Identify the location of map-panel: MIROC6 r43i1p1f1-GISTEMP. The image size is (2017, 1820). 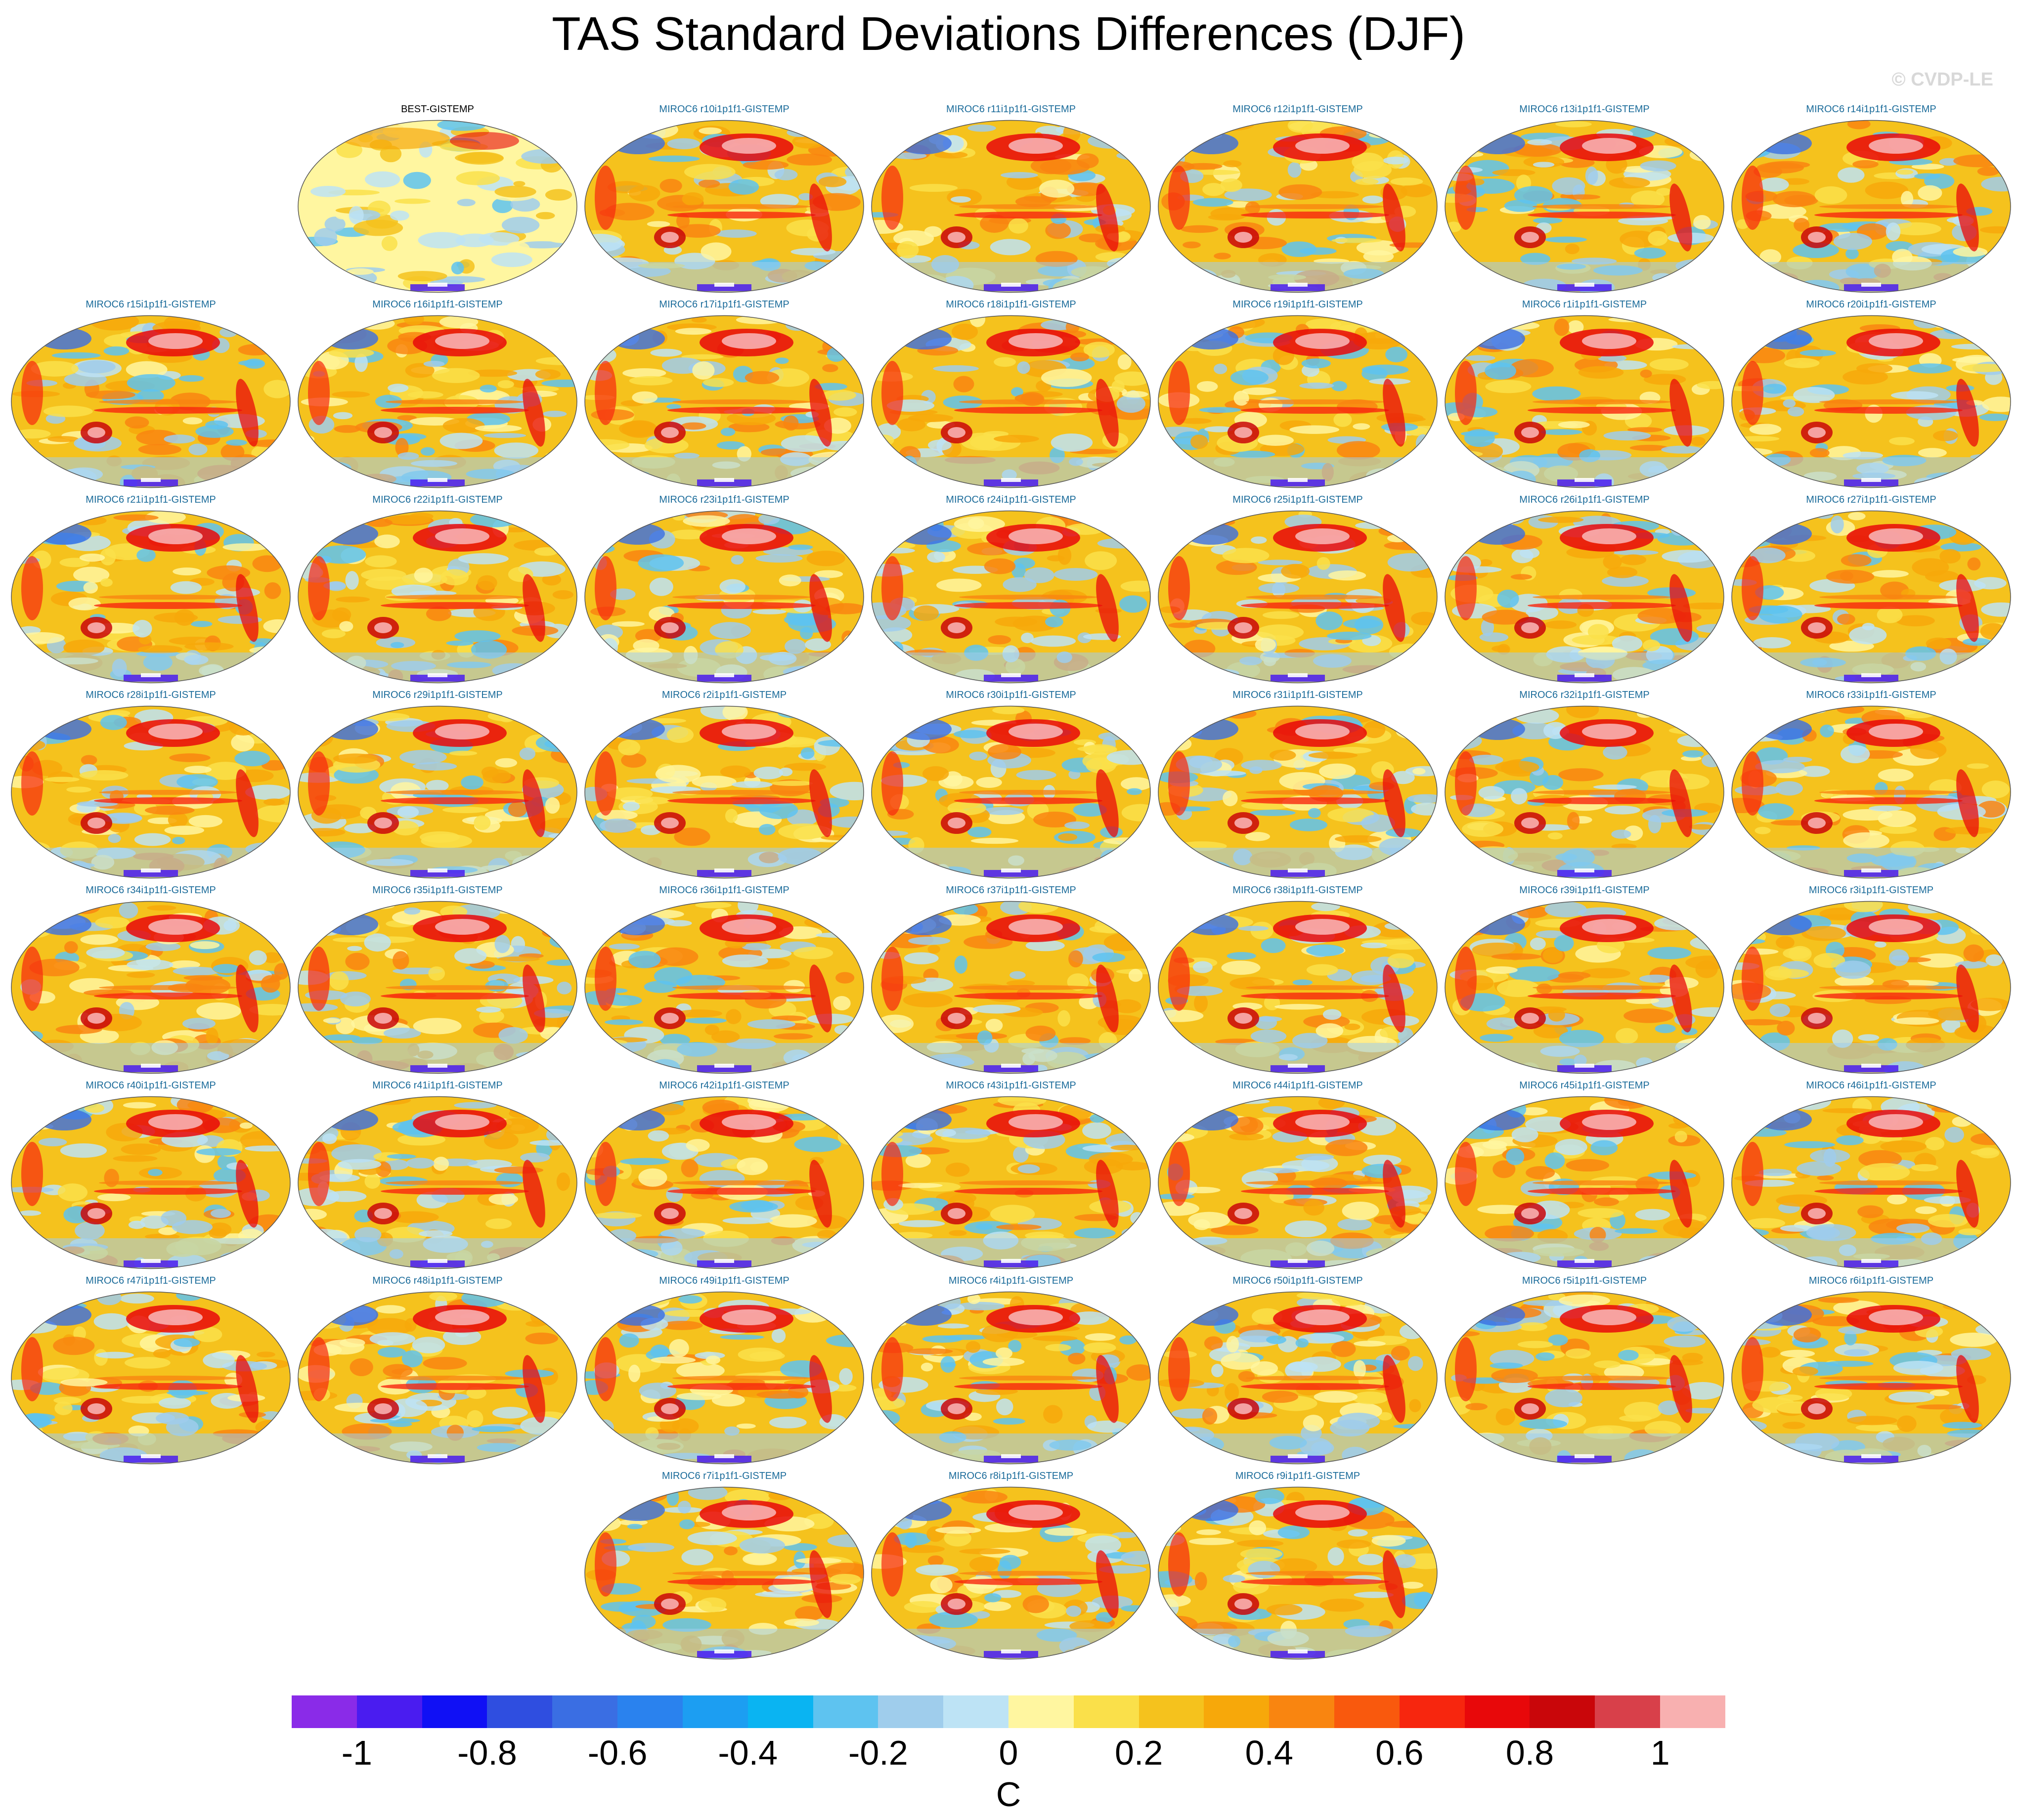
(1011, 1175).